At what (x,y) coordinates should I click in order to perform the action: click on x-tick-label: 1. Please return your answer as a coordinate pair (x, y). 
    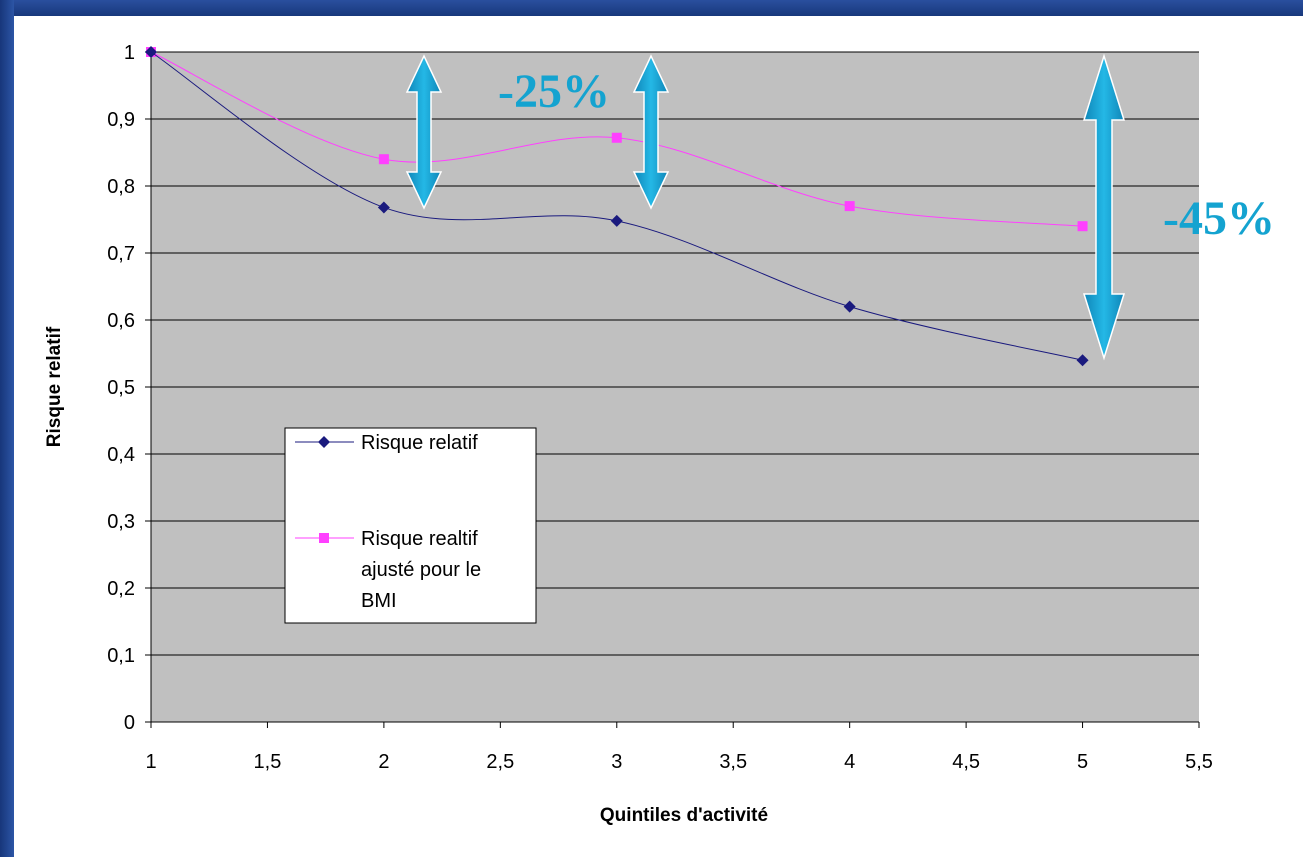
    Looking at the image, I should click on (150, 762).